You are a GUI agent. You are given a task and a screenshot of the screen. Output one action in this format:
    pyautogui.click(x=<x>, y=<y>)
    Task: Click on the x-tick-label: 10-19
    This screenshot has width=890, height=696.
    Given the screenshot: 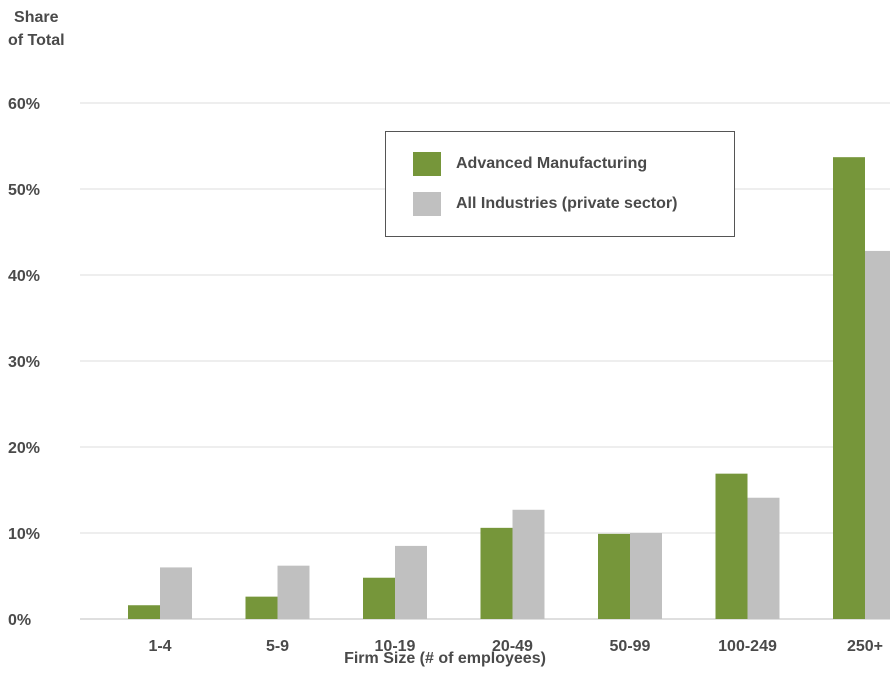 What is the action you would take?
    pyautogui.click(x=395, y=646)
    